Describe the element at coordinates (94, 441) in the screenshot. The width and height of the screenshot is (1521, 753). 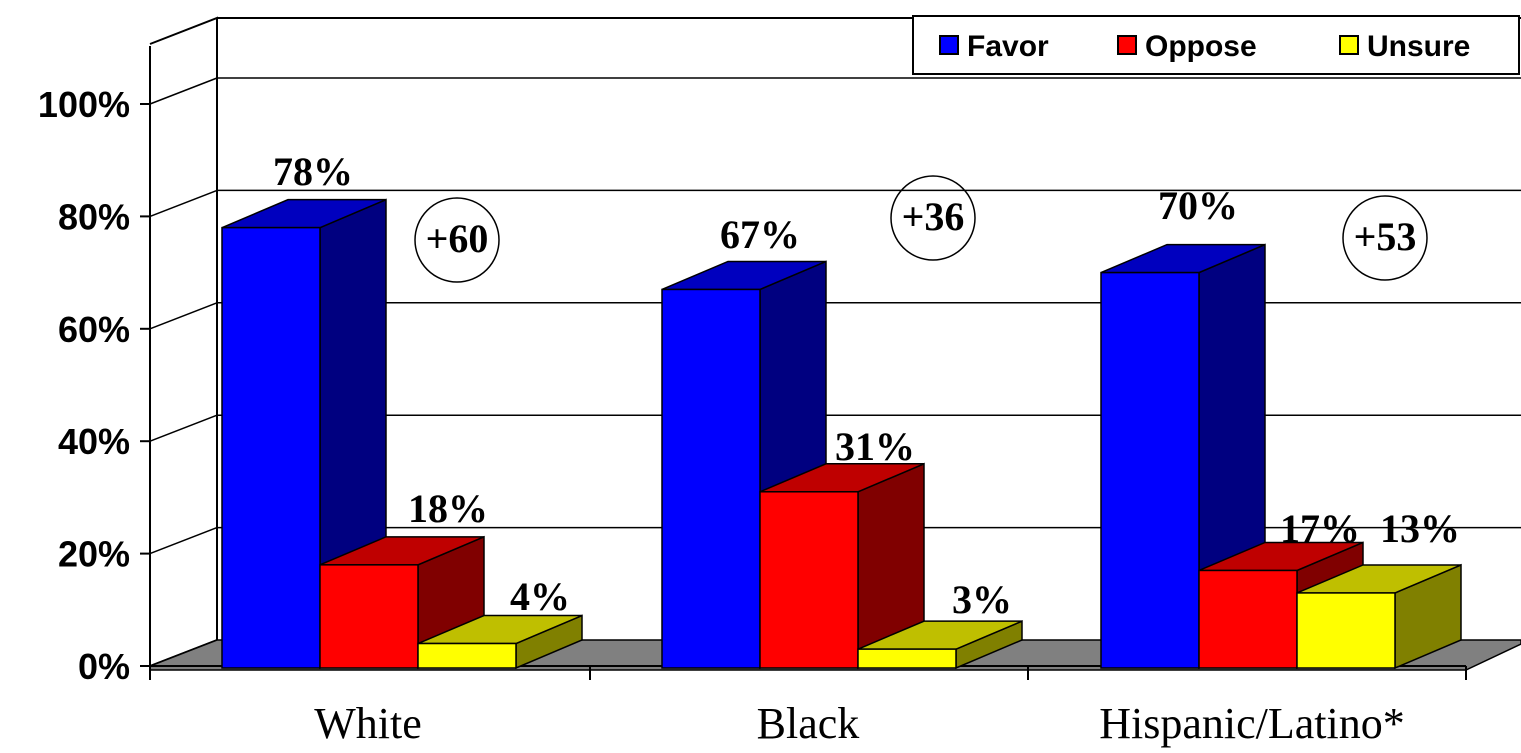
I see `y-tick-label: 40%` at that location.